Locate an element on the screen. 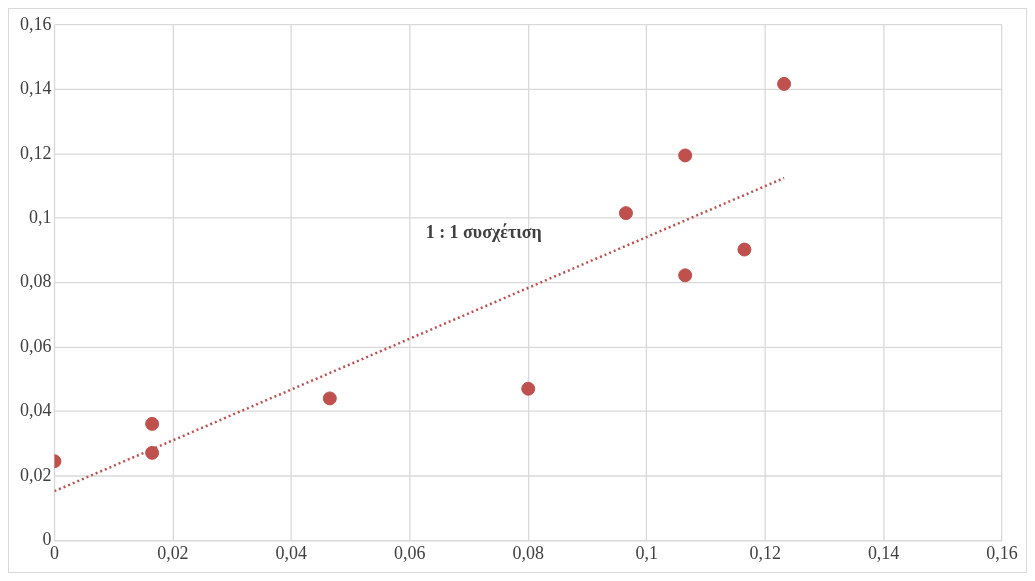 This screenshot has width=1035, height=581. x-tick-label: 0,06 is located at coordinates (410, 552).